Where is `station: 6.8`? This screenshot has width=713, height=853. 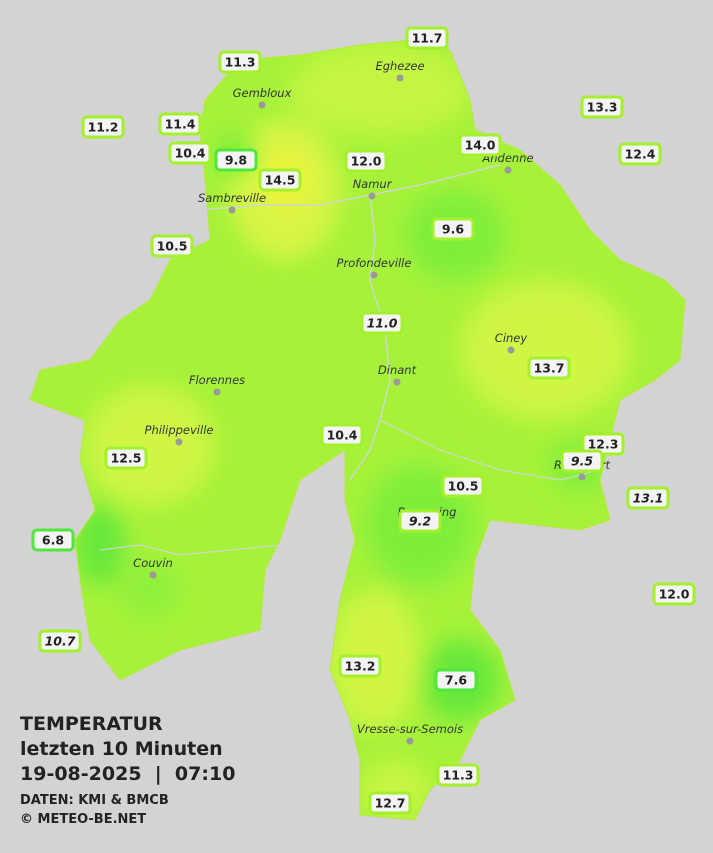
station: 6.8 is located at coordinates (53, 540).